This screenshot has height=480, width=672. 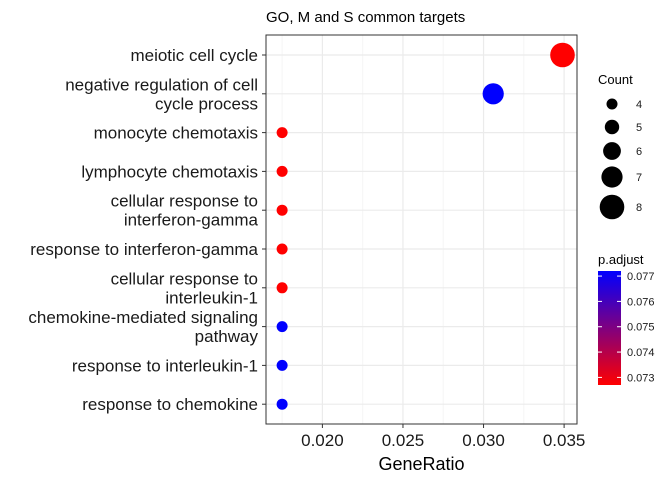 What do you see at coordinates (403, 440) in the screenshot?
I see `x-tick-label: 0.025` at bounding box center [403, 440].